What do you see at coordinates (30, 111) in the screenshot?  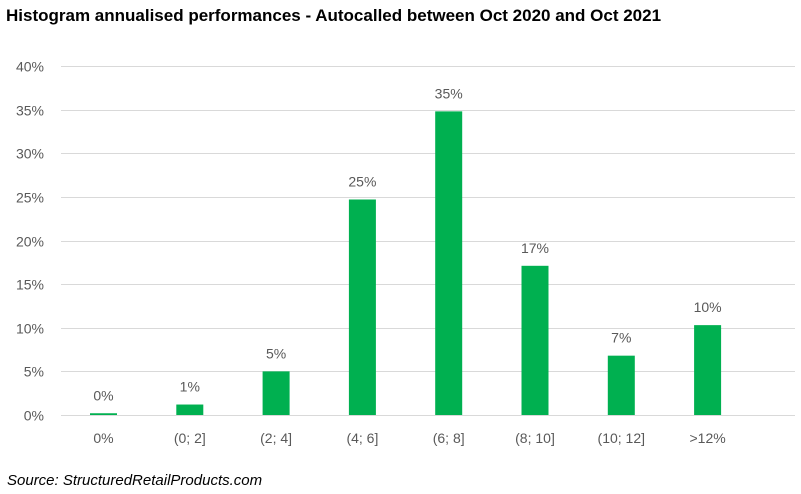 I see `y-tick-label: 35%` at bounding box center [30, 111].